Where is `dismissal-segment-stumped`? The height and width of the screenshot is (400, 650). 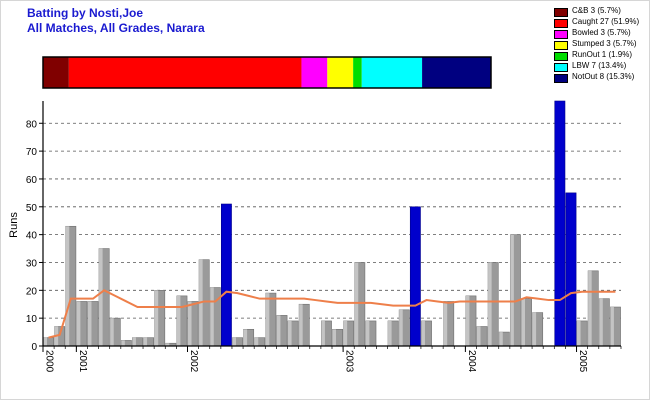 dismissal-segment-stumped is located at coordinates (340, 72).